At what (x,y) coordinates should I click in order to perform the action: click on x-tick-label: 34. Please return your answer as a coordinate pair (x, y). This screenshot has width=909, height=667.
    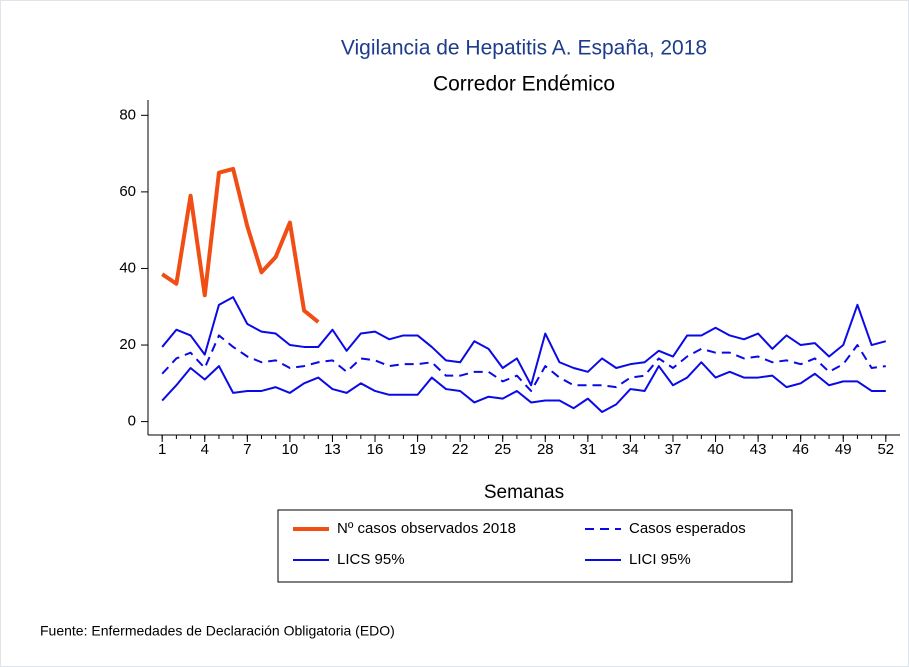
    Looking at the image, I should click on (630, 449).